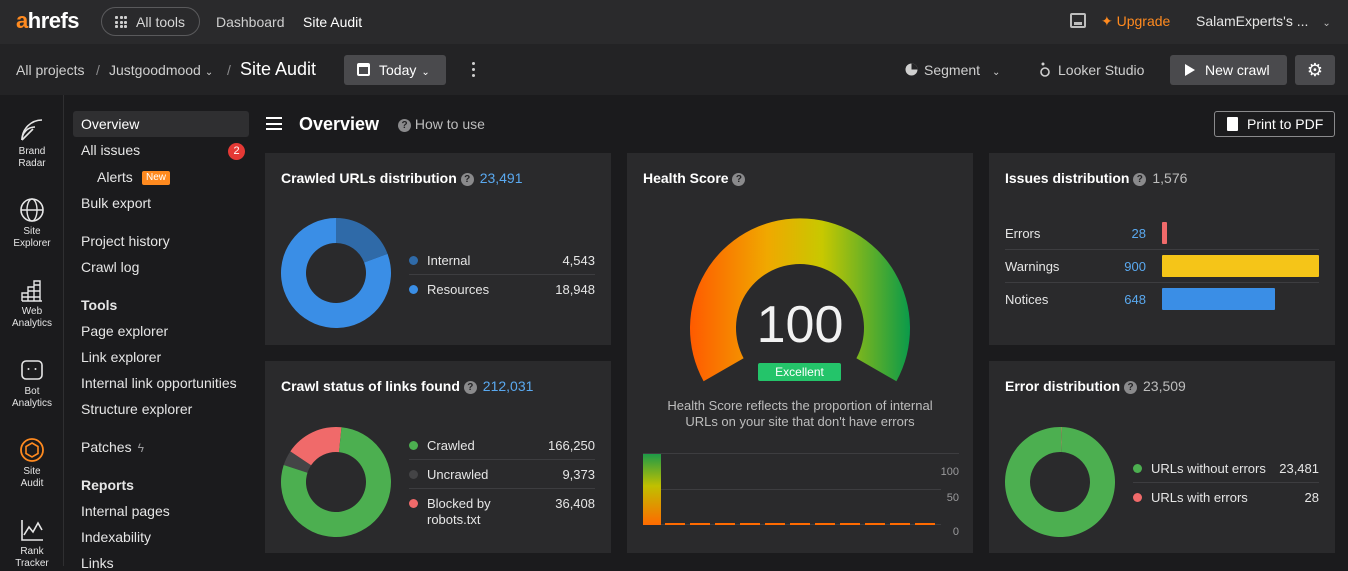  What do you see at coordinates (236, 151) in the screenshot?
I see `issues-count-badge: 2` at bounding box center [236, 151].